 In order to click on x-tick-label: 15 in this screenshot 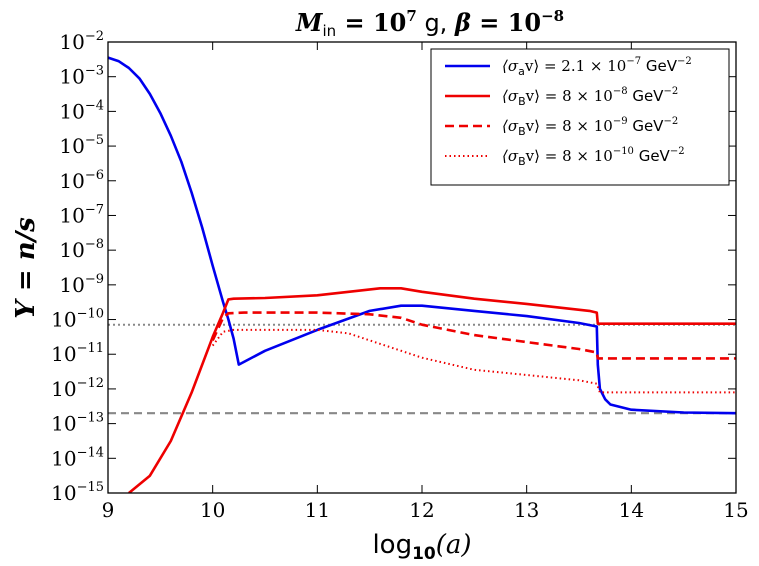, I will do `click(735, 510)`.